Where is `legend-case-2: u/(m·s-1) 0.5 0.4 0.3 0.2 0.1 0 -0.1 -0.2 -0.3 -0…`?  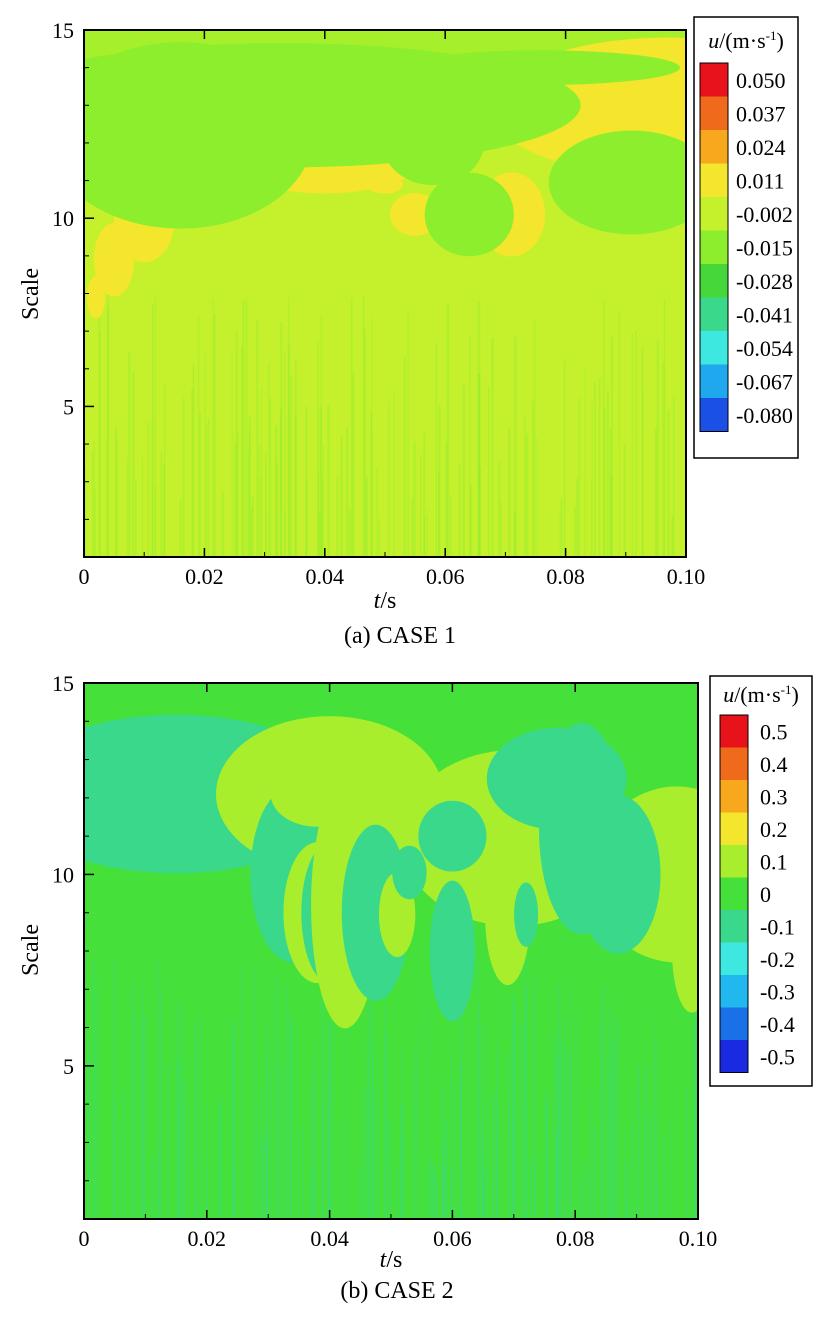
legend-case-2: u/(m·s-1) 0.5 0.4 0.3 0.2 0.1 0 -0.1 -0.2 -0.3 -0… is located at coordinates (761, 881).